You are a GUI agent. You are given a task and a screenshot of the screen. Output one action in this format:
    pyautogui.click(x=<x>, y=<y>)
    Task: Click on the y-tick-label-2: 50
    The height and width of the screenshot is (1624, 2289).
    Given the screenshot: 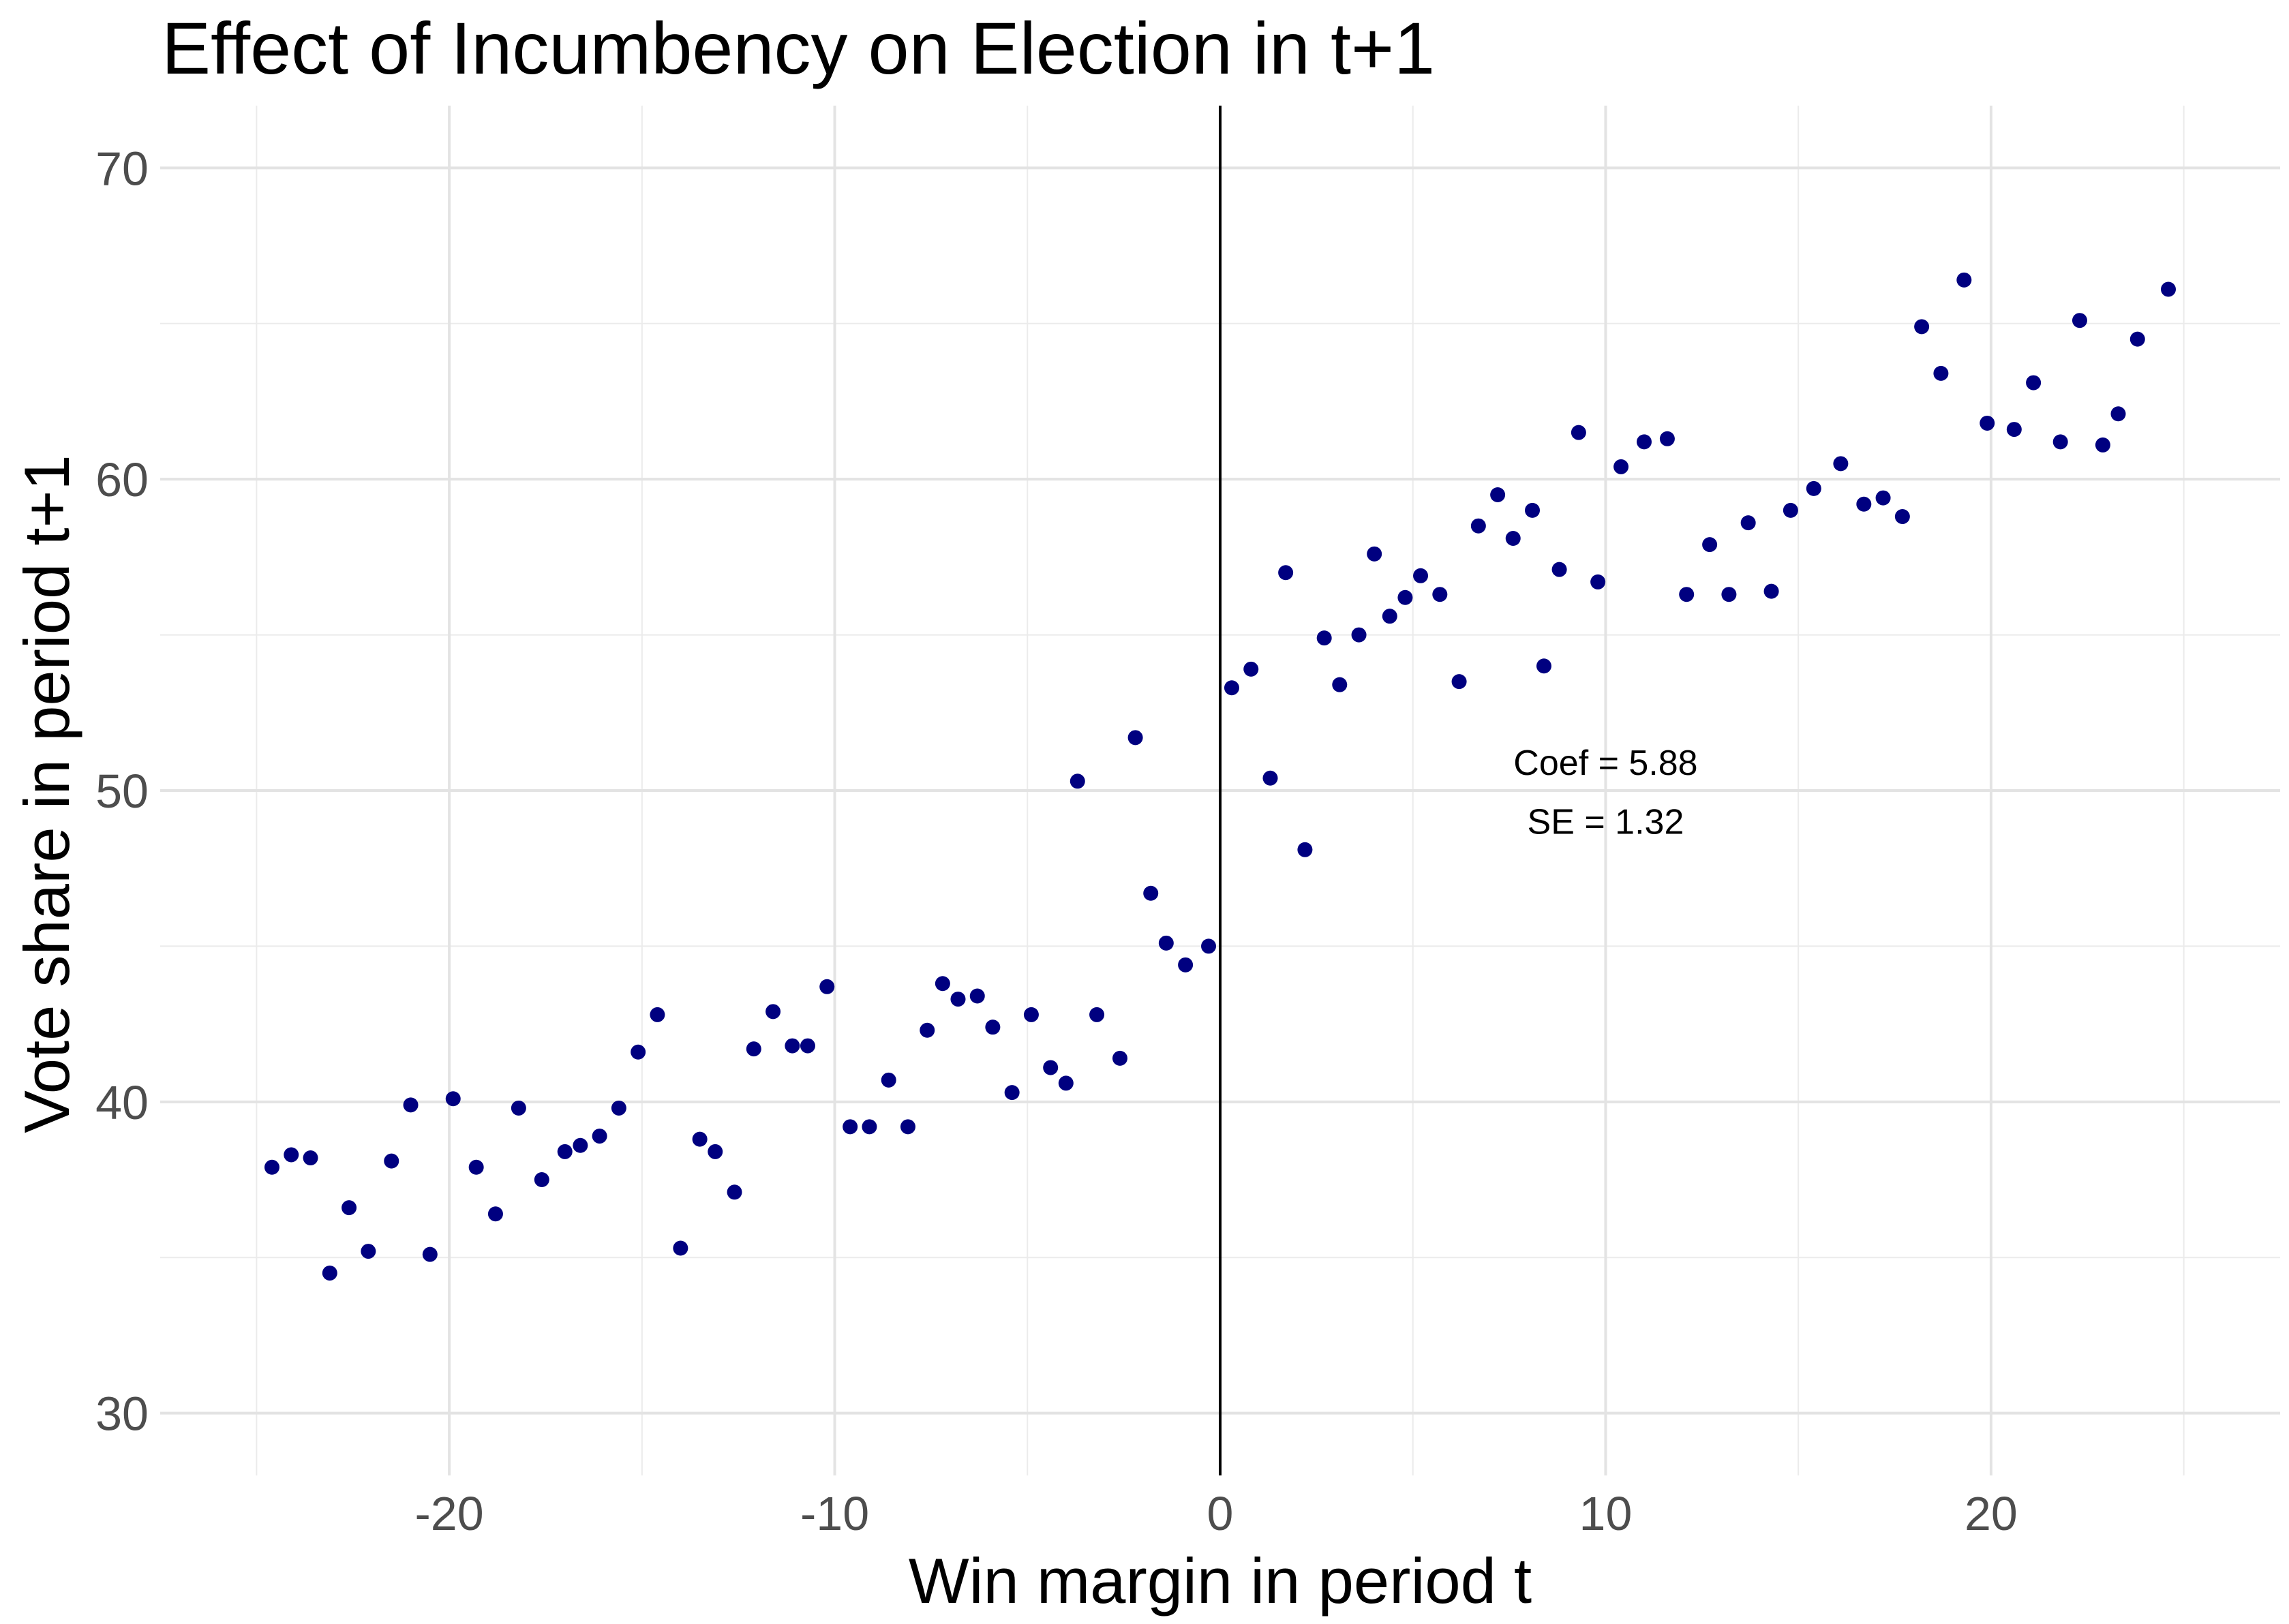 What is the action you would take?
    pyautogui.click(x=122, y=791)
    